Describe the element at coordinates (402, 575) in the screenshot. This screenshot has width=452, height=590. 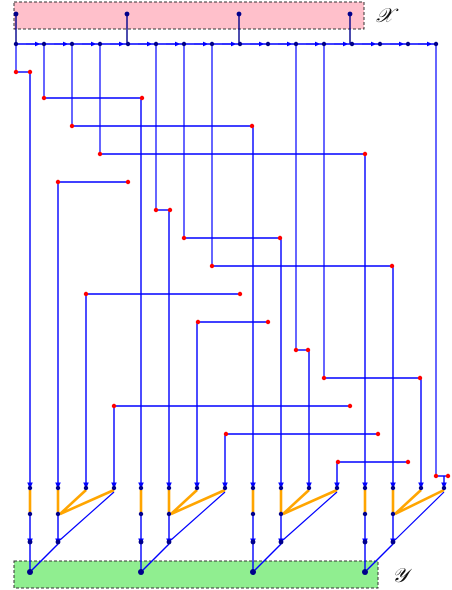
I see `output-label: 𝒴` at that location.